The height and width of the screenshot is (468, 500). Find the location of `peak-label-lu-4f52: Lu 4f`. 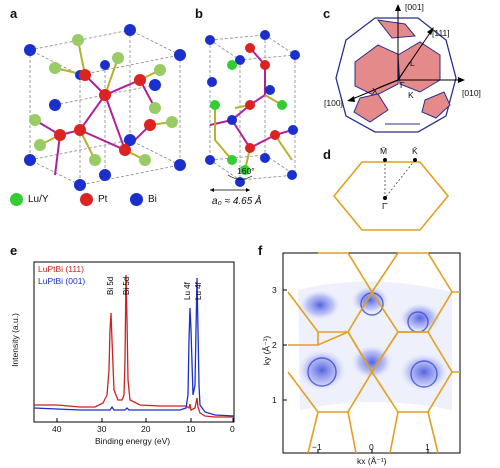

peak-label-lu-4f52: Lu 4f is located at coordinates (187, 290).